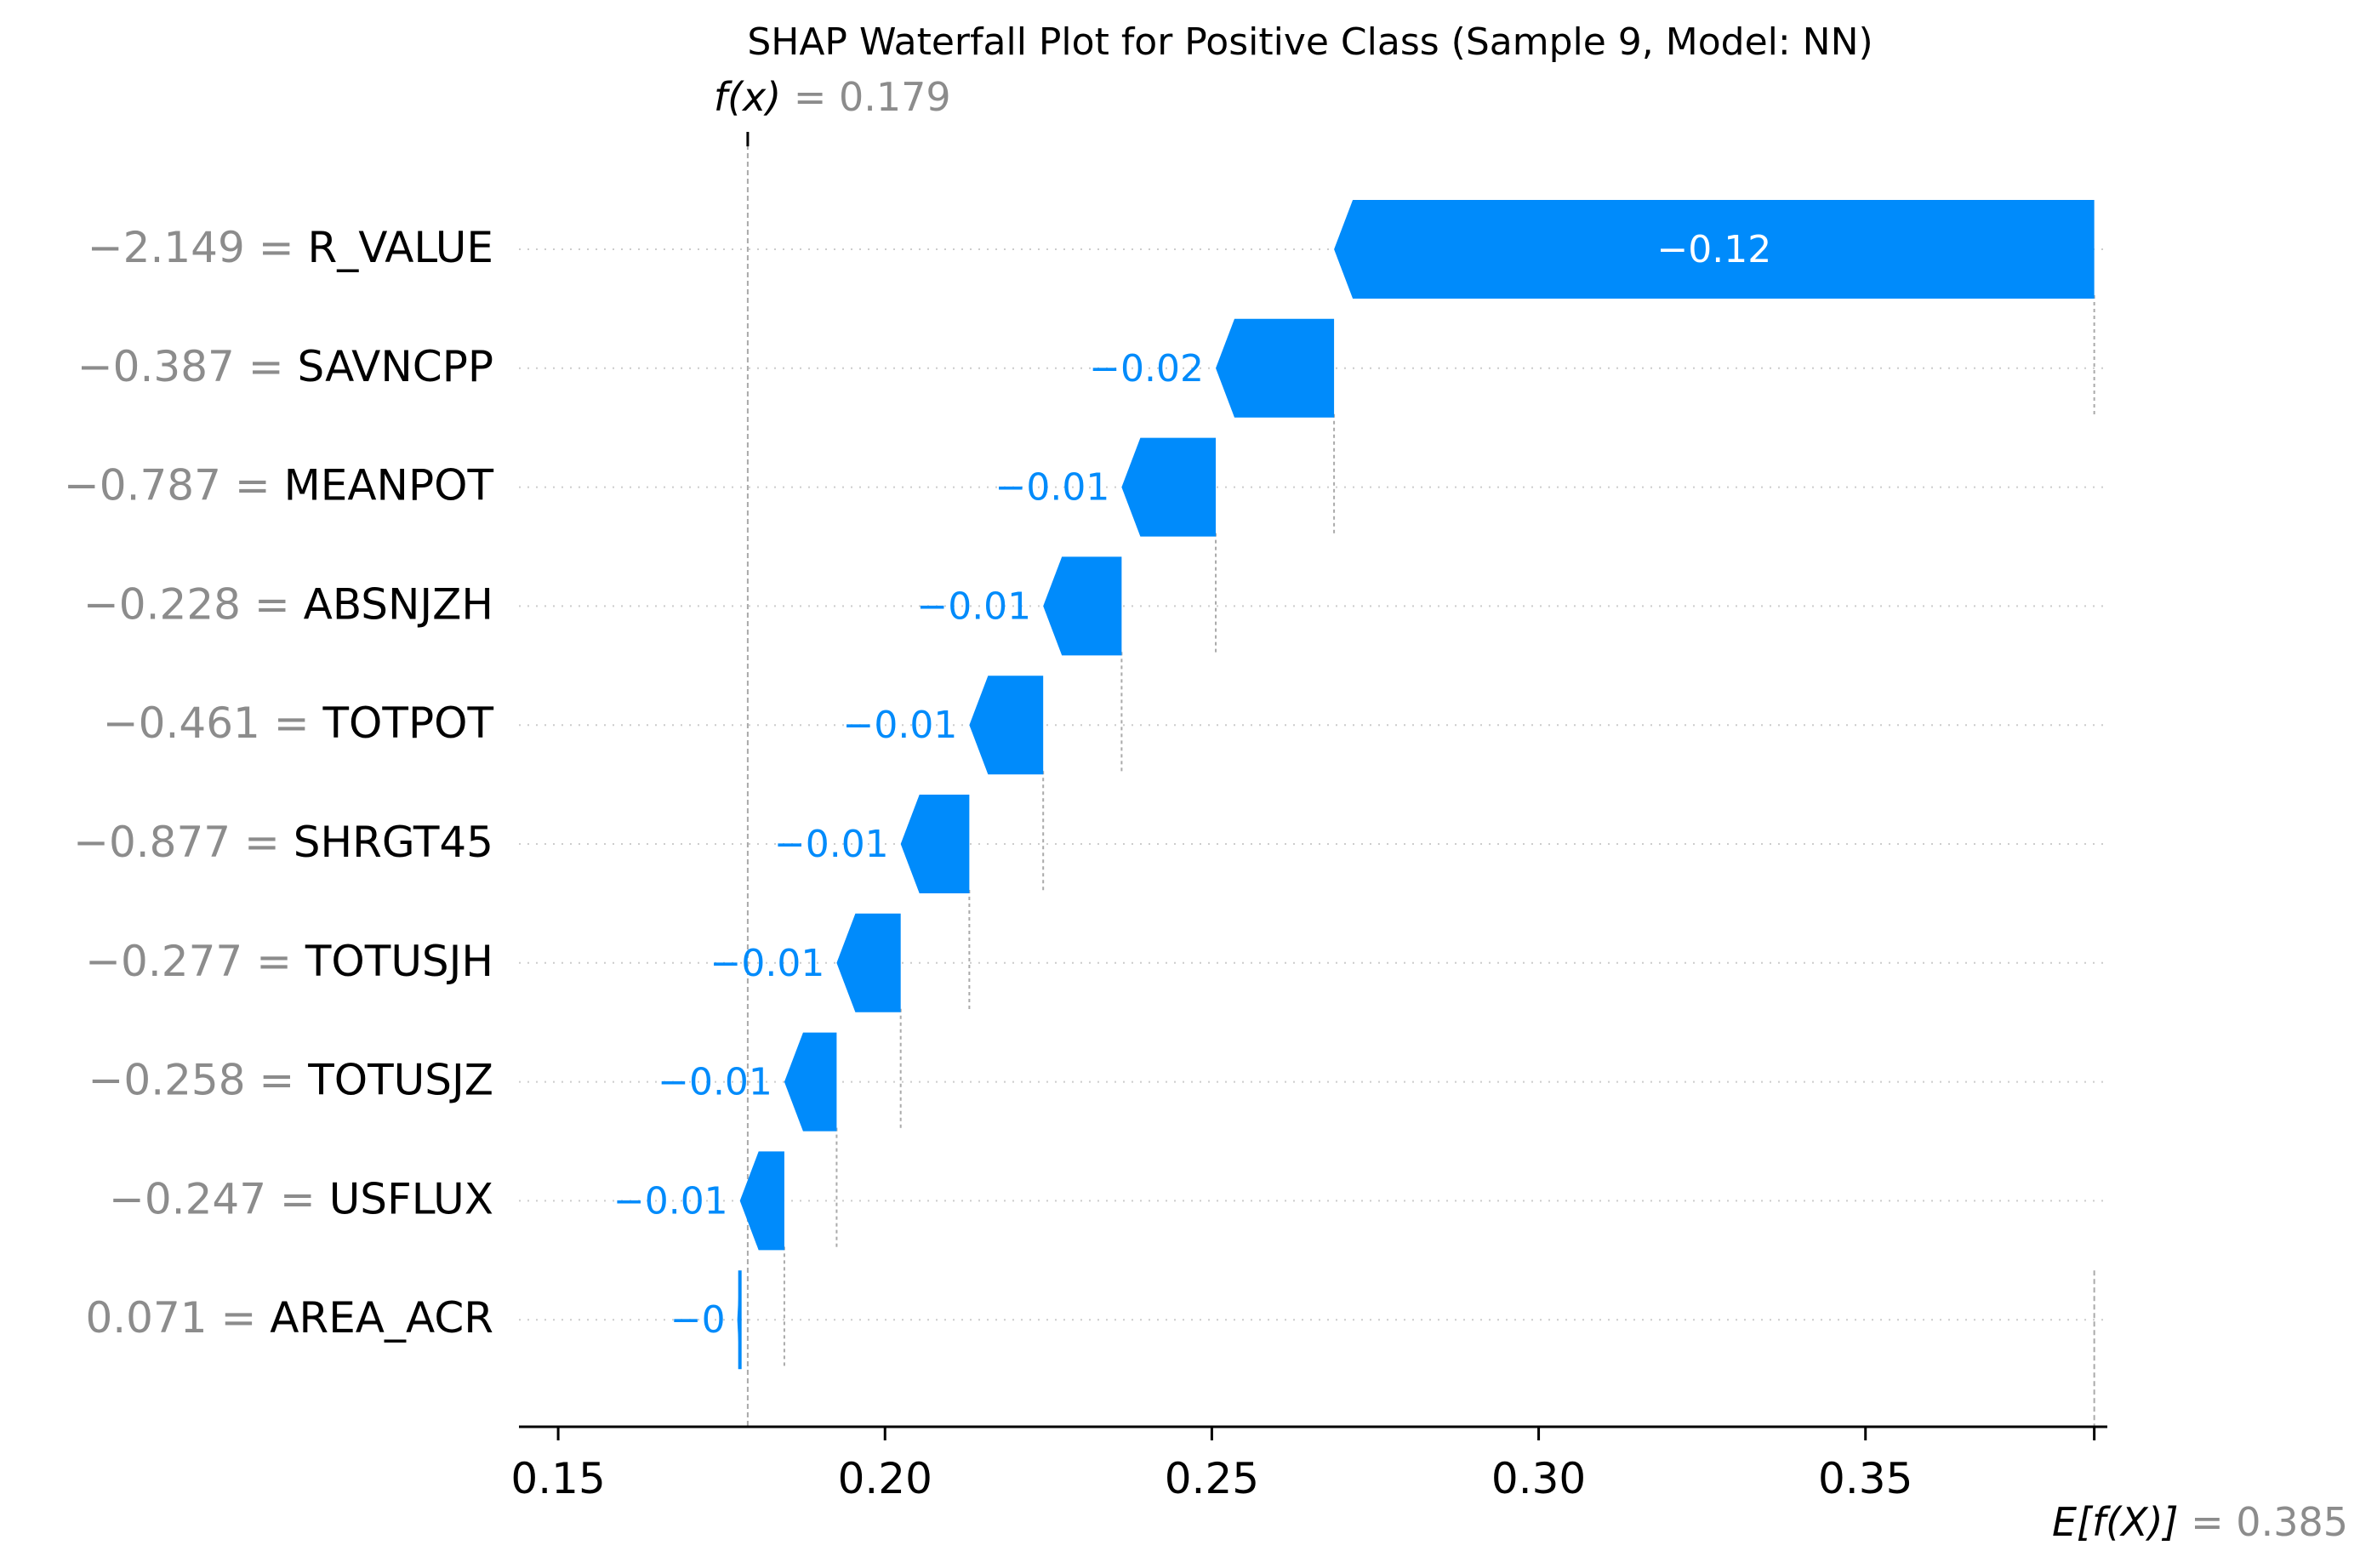  Describe the element at coordinates (868, 963) in the screenshot. I see `bar-totusjh` at that location.